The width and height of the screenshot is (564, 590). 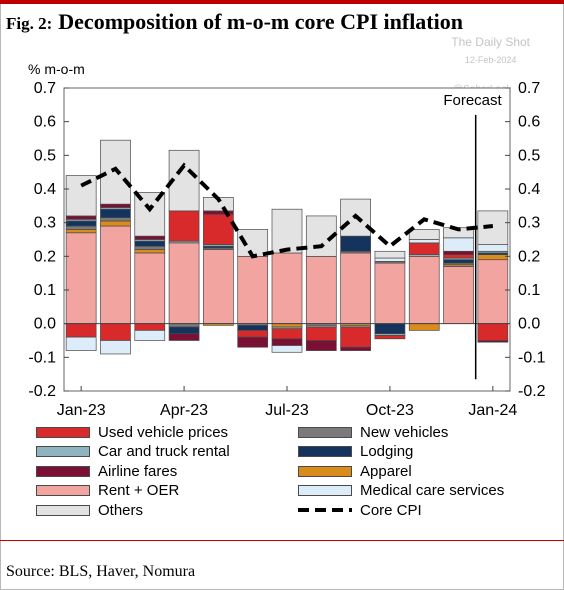 I want to click on legend-item-medical-care-services: Medical care services, so click(x=401, y=490).